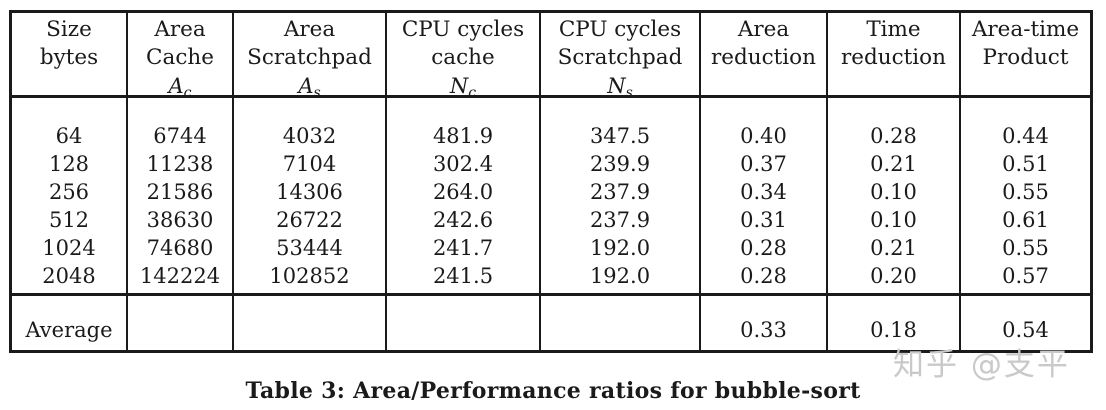 The height and width of the screenshot is (410, 1106). What do you see at coordinates (180, 57) in the screenshot?
I see `header-line: Cache` at bounding box center [180, 57].